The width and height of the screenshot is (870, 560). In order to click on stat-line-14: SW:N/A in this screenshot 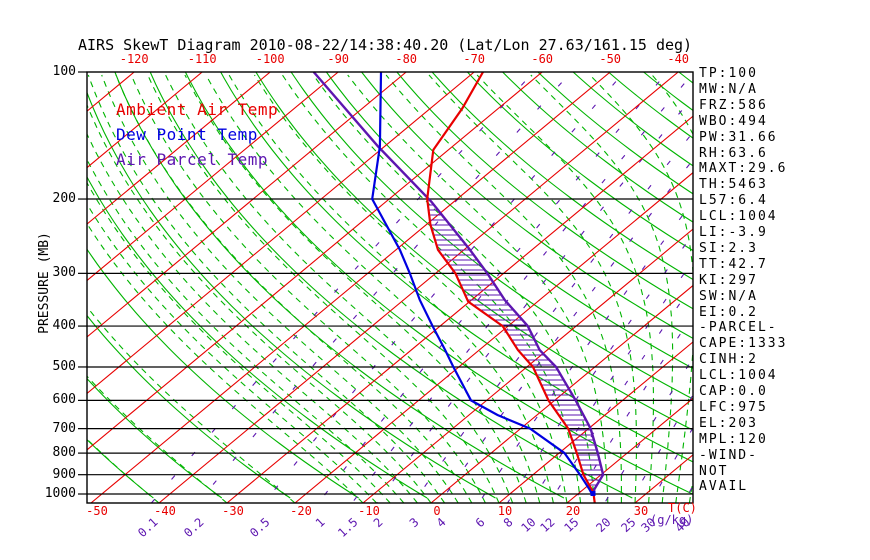, I will do `click(728, 296)`.